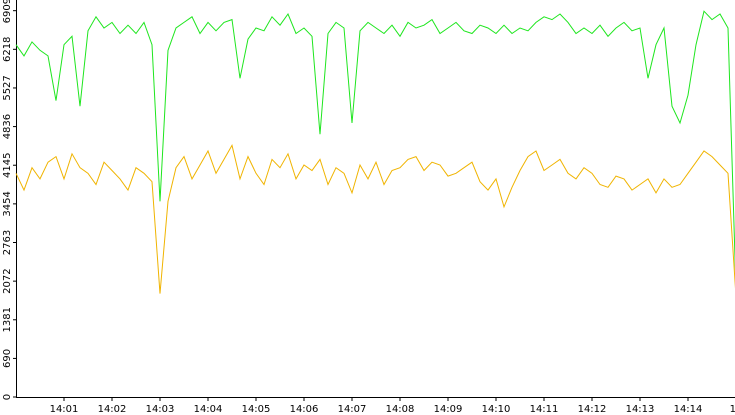  I want to click on y-tick-label: 690, so click(7, 358).